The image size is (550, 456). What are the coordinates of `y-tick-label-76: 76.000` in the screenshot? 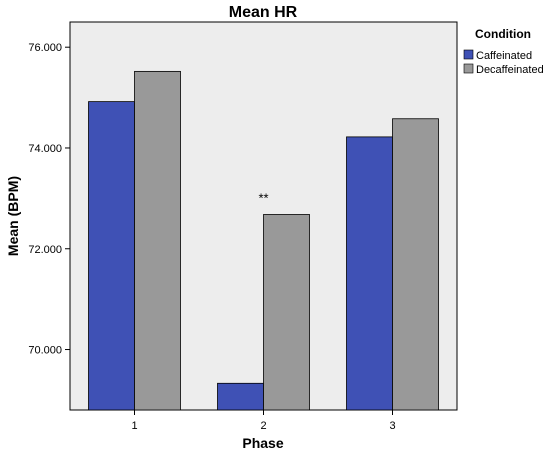 It's located at (45, 48).